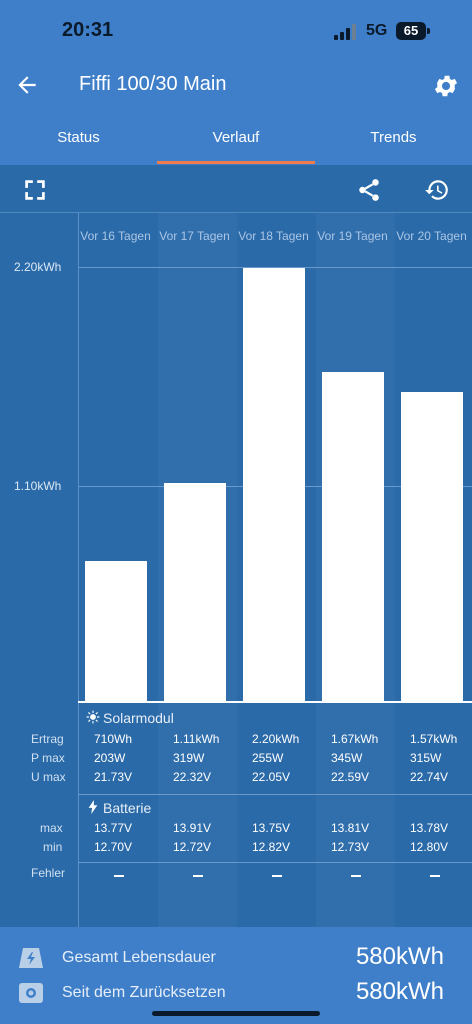 The height and width of the screenshot is (1024, 472). What do you see at coordinates (350, 828) in the screenshot?
I see `battery-max-cell: 13.81V` at bounding box center [350, 828].